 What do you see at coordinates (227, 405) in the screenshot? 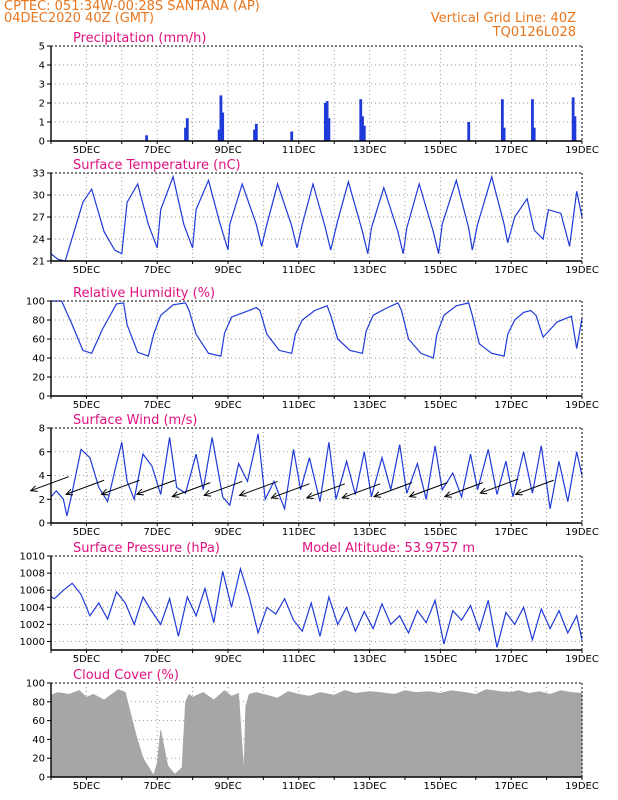
I see `rh-xtick-label: 9DEC` at bounding box center [227, 405].